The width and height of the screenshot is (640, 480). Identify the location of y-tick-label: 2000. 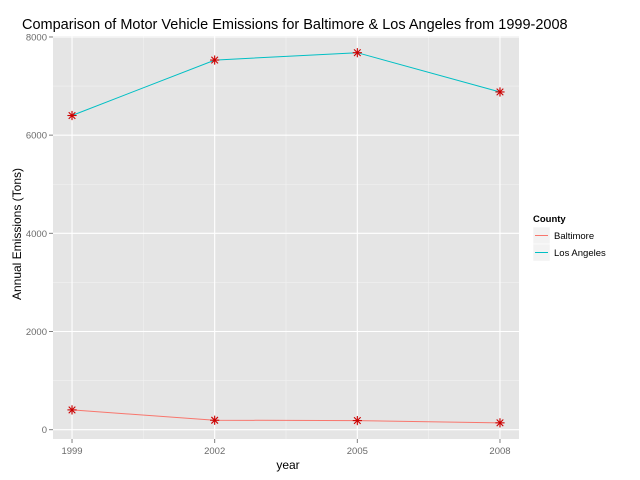
(36, 332).